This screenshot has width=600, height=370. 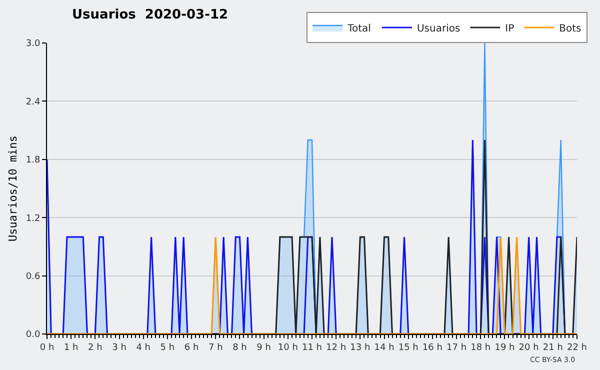 I want to click on x-tick-label: 16 h, so click(x=432, y=347).